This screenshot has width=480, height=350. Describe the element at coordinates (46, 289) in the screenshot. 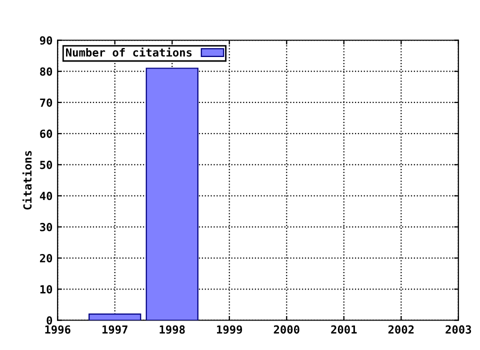

I see `y-tick-label: 10` at that location.